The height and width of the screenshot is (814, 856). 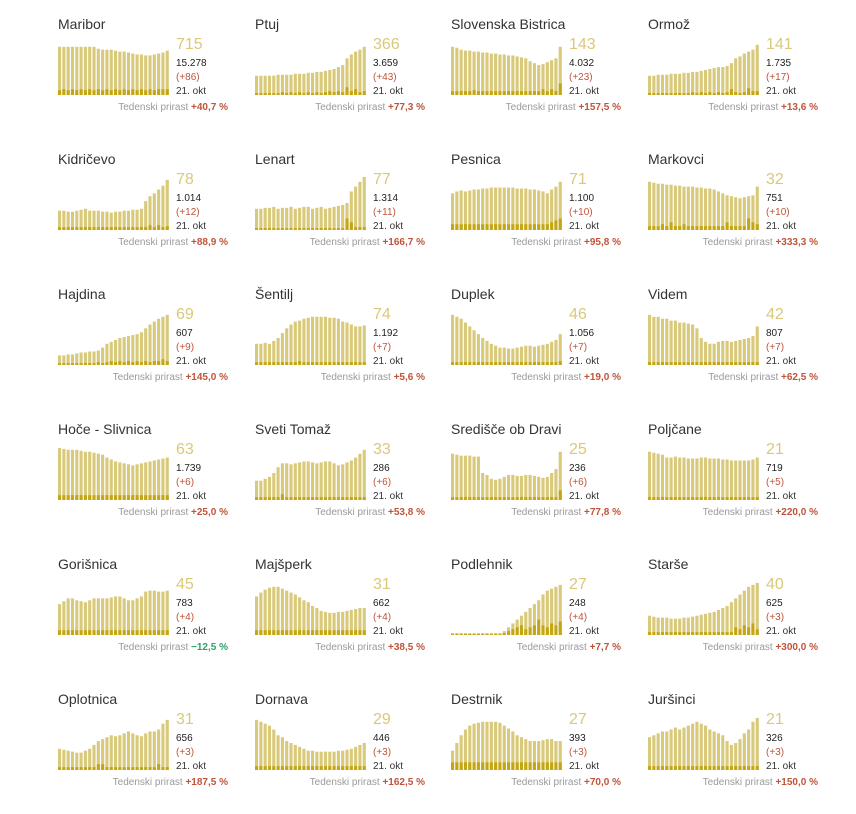 I want to click on municipality-name: Šentilj, so click(x=274, y=294).